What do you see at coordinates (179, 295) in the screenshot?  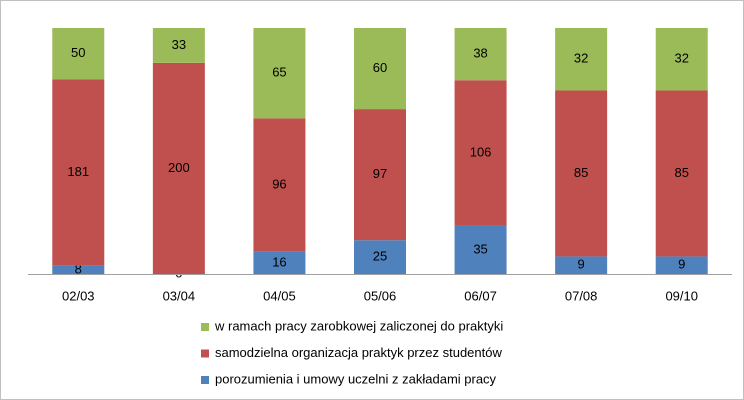 I see `x-tick-label: 03/04` at bounding box center [179, 295].